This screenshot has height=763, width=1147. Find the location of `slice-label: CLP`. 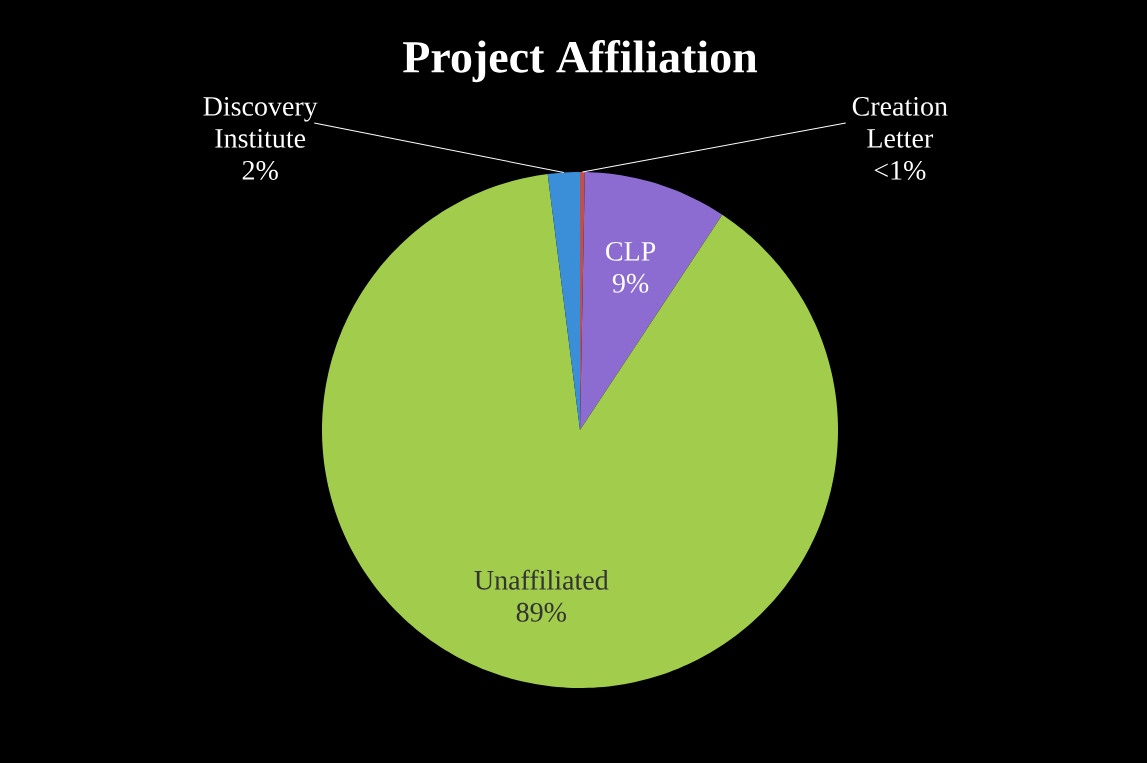

slice-label: CLP is located at coordinates (631, 251).